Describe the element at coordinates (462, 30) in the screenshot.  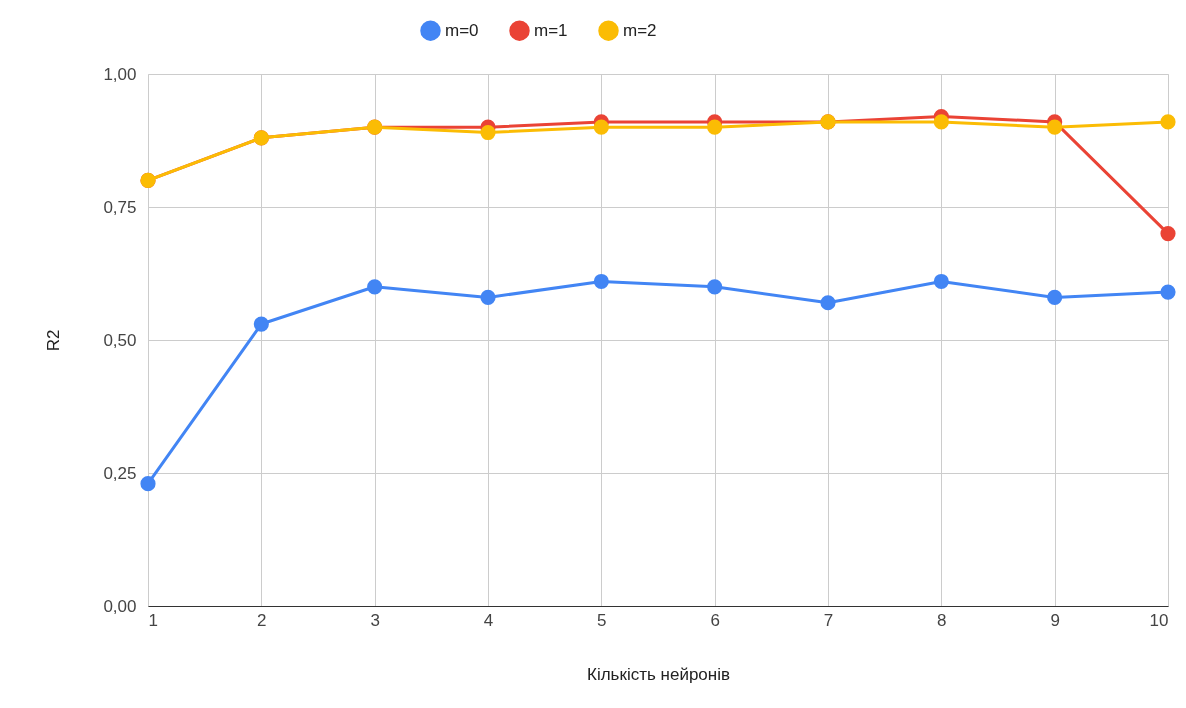
I see `legend-label: m=0` at that location.